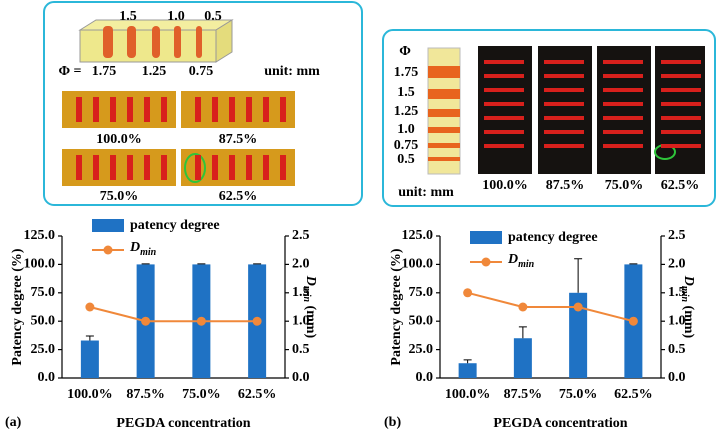  What do you see at coordinates (40, 235) in the screenshot?
I see `y-tick-label: 125.0` at bounding box center [40, 235].